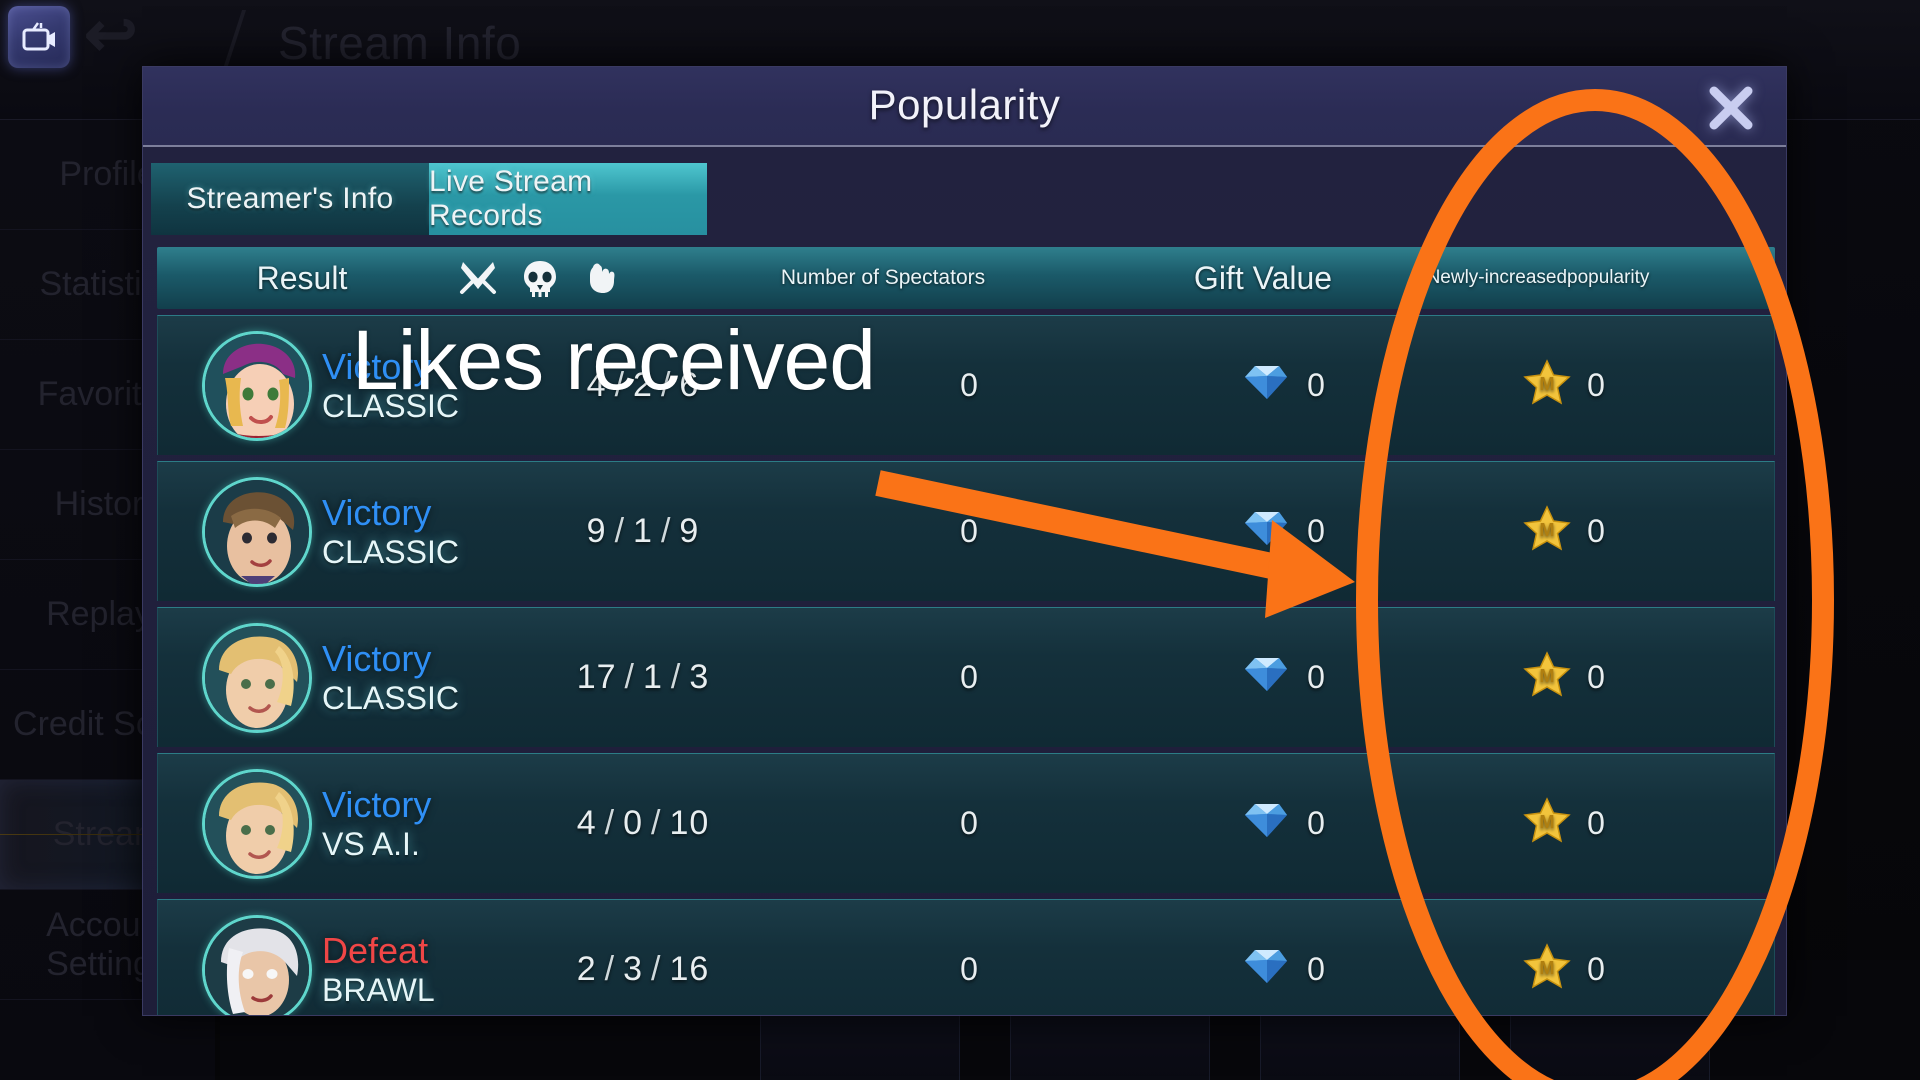  What do you see at coordinates (689, 385) in the screenshot?
I see `assists-value: 6` at bounding box center [689, 385].